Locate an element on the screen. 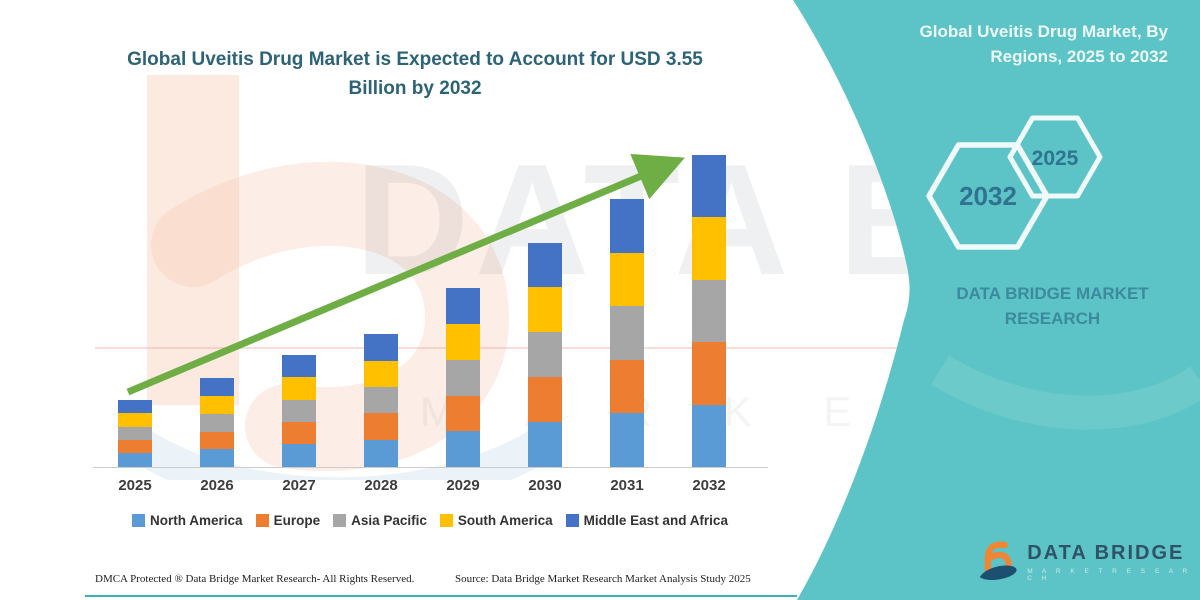  bar-2028-north-america is located at coordinates (381, 453).